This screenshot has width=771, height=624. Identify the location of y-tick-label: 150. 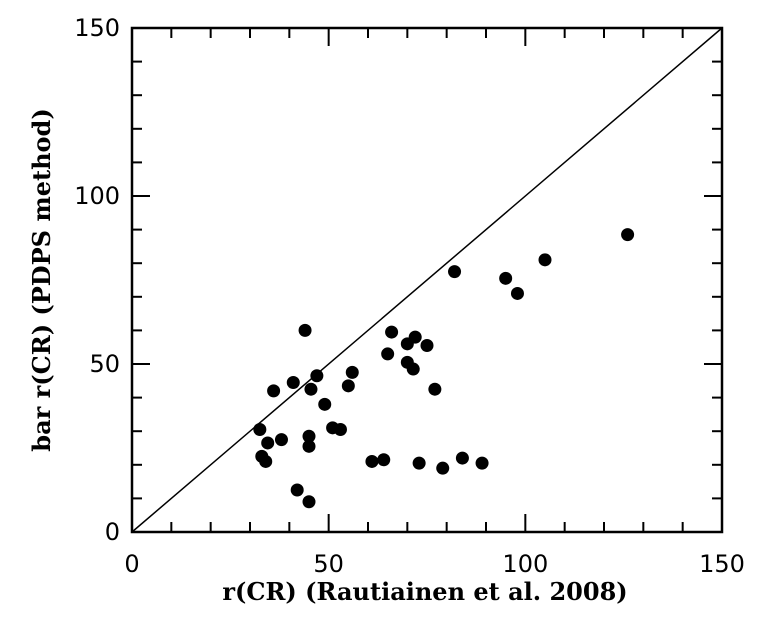
(97, 28).